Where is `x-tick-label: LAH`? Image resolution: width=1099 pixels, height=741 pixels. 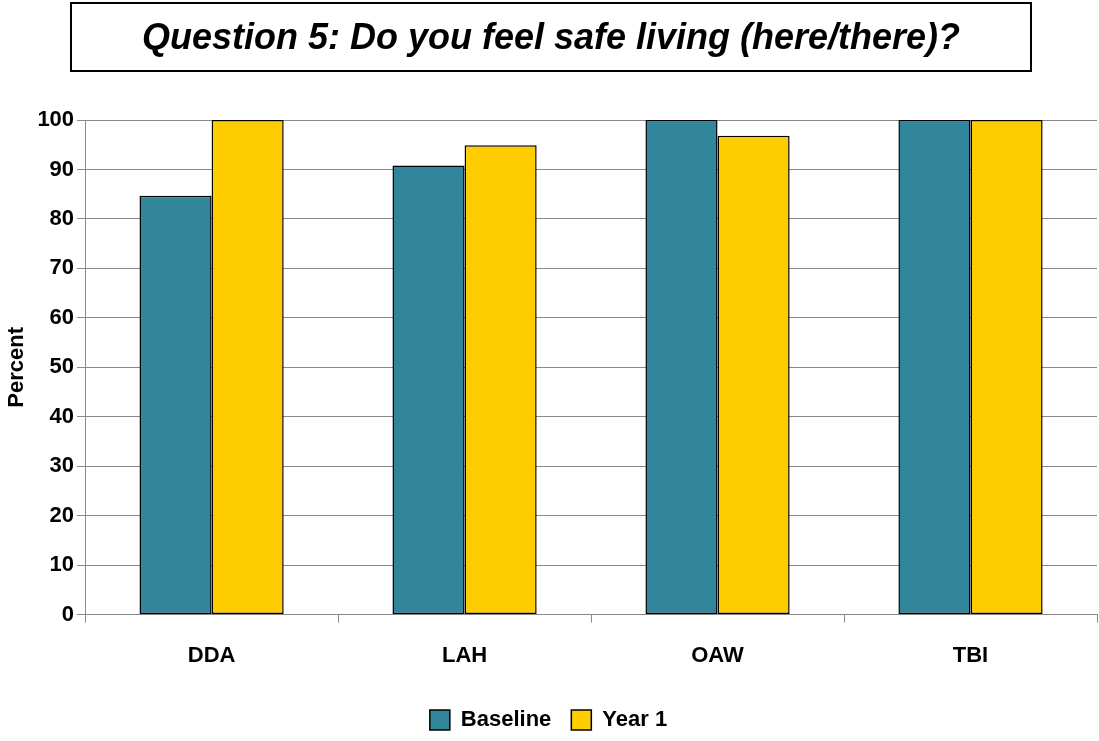 x-tick-label: LAH is located at coordinates (464, 654).